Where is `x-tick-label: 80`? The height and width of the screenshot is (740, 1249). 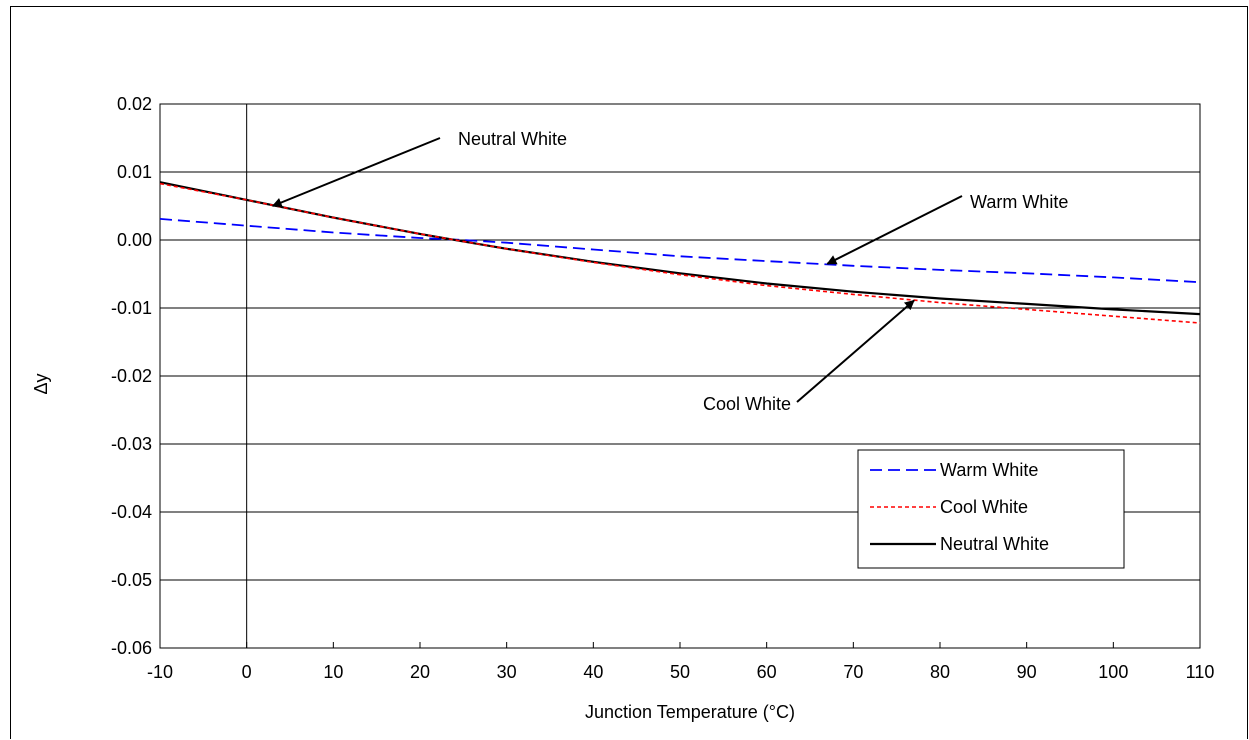
x-tick-label: 80 is located at coordinates (940, 672).